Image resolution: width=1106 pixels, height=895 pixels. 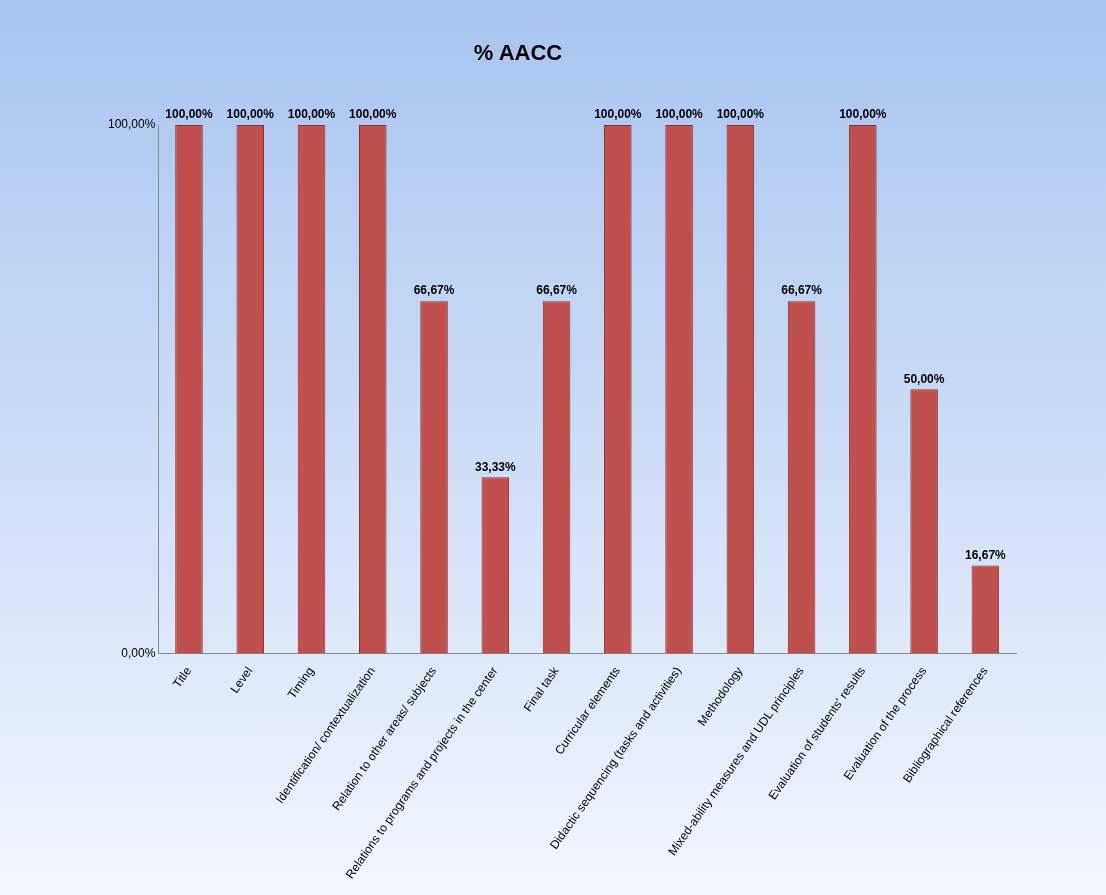 What do you see at coordinates (495, 466) in the screenshot?
I see `data-label: 33,33%` at bounding box center [495, 466].